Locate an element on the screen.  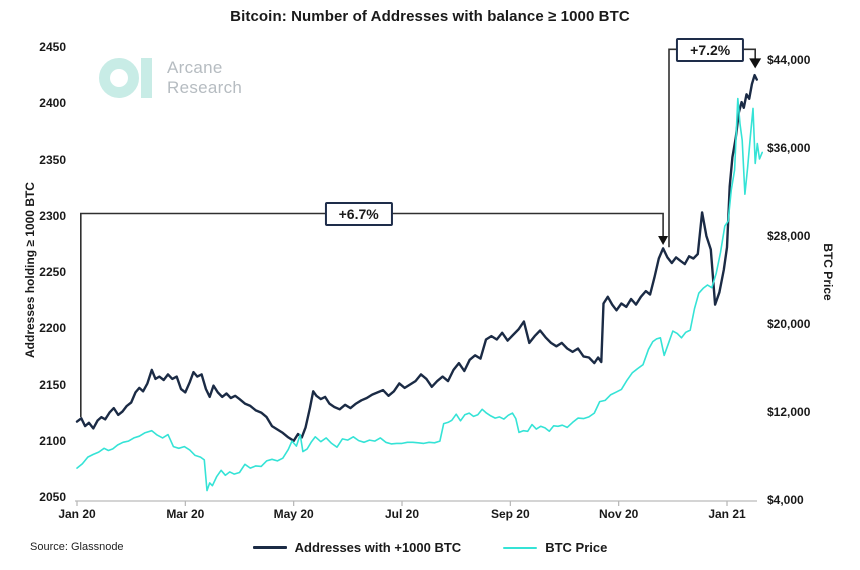
x-tick-label: Jan 21 is located at coordinates (727, 514).